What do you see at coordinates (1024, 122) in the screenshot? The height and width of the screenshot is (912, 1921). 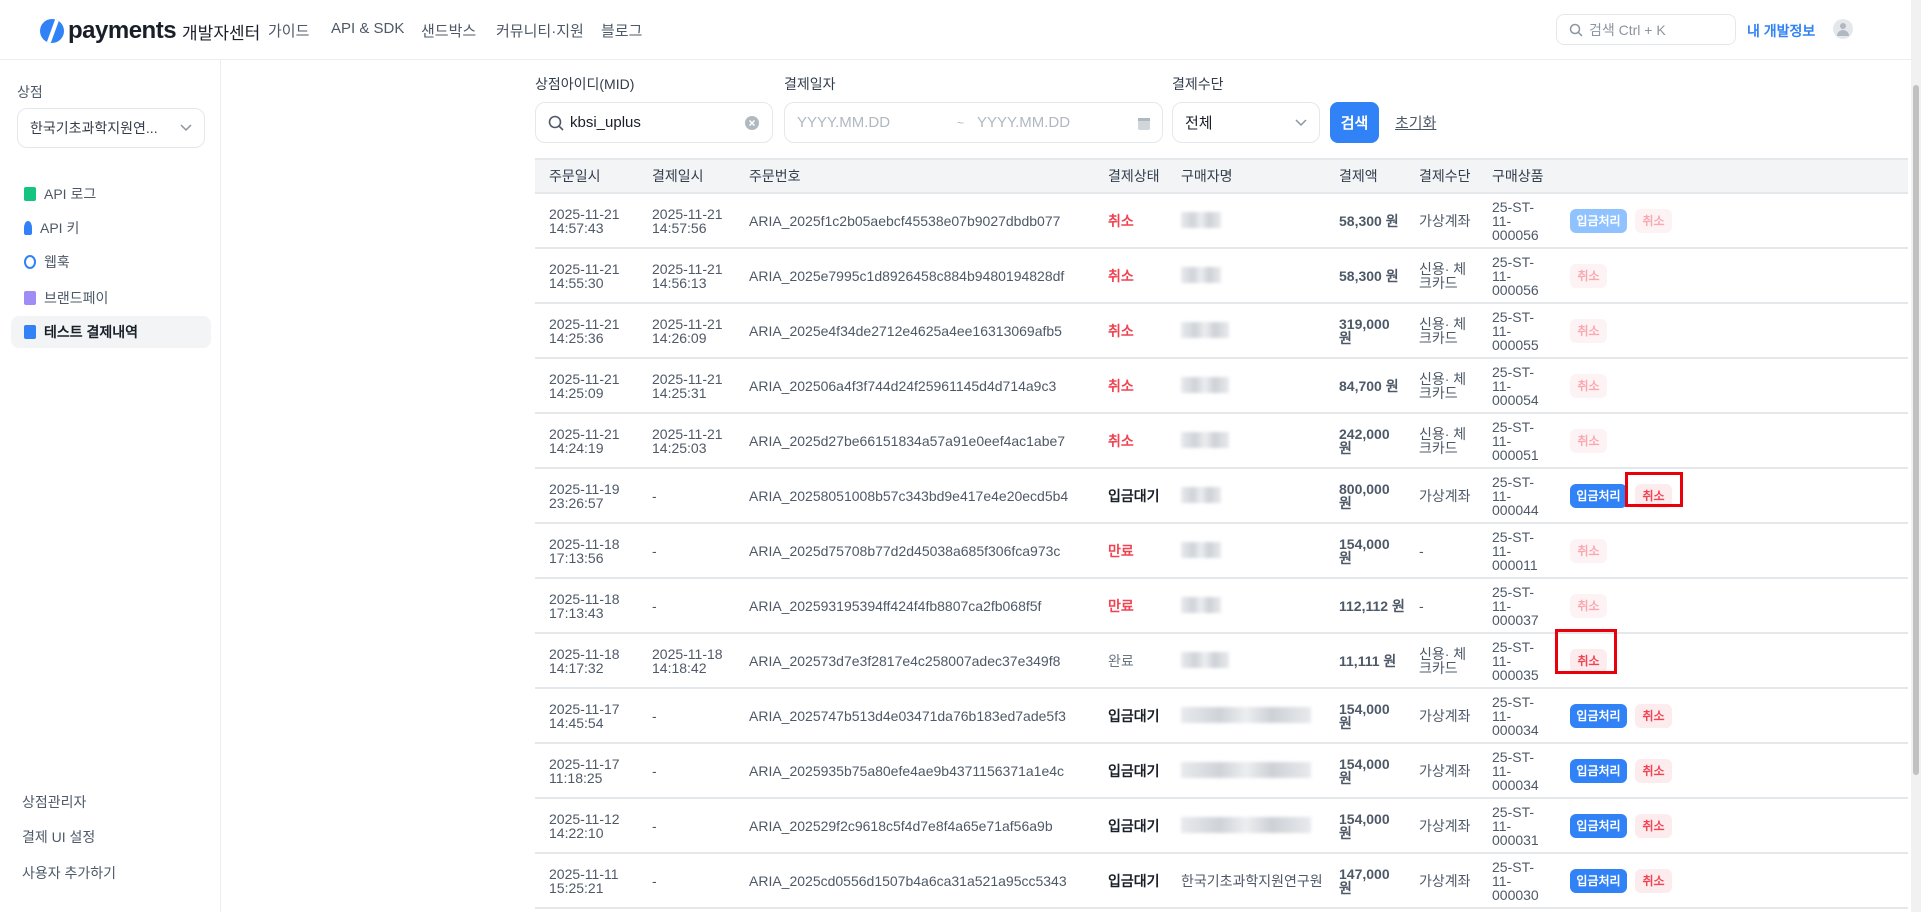 I see `date-to-input: YYYY.MM.DD` at bounding box center [1024, 122].